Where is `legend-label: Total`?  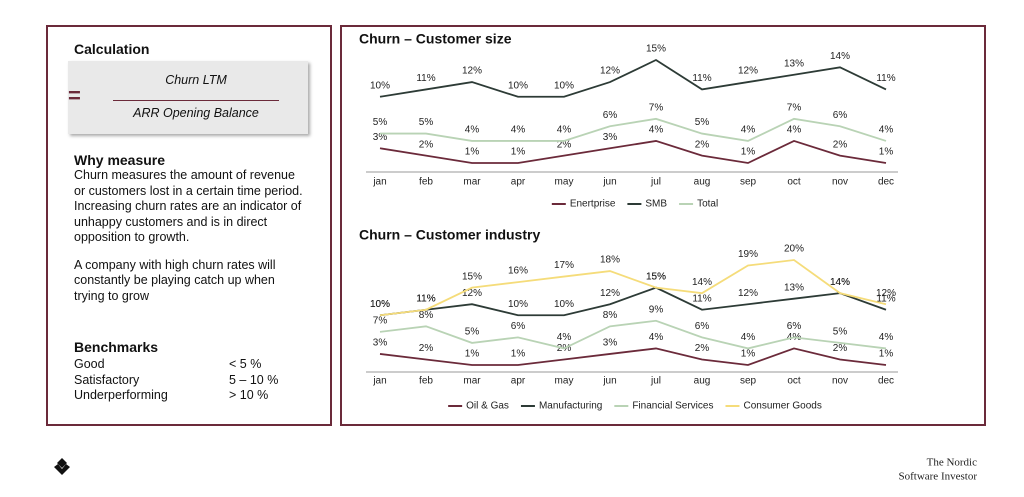
legend-label: Total is located at coordinates (707, 204).